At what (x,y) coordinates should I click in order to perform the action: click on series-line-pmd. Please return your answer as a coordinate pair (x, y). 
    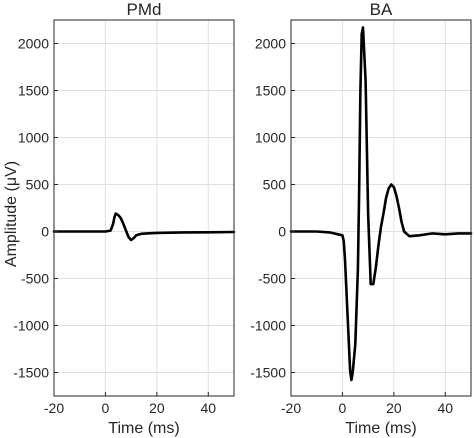
    Looking at the image, I should click on (144, 227).